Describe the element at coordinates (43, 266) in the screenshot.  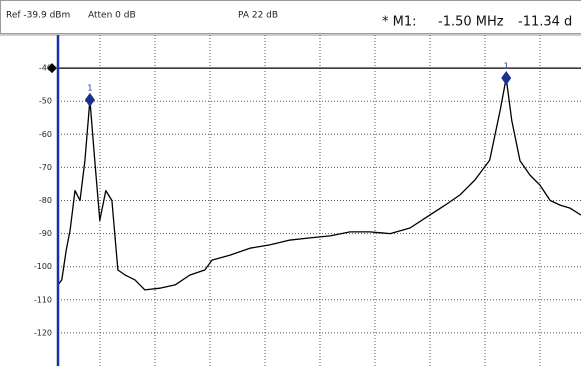
I see `y-tick-label: -100` at that location.